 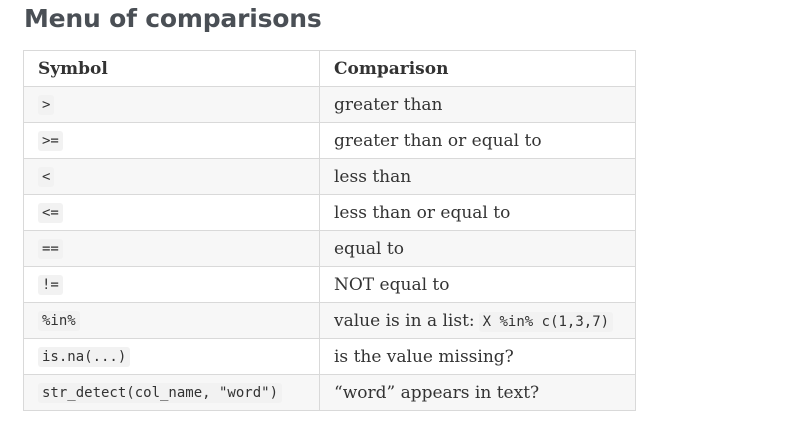 I want to click on page-title: Menu of comparisons, so click(x=173, y=18).